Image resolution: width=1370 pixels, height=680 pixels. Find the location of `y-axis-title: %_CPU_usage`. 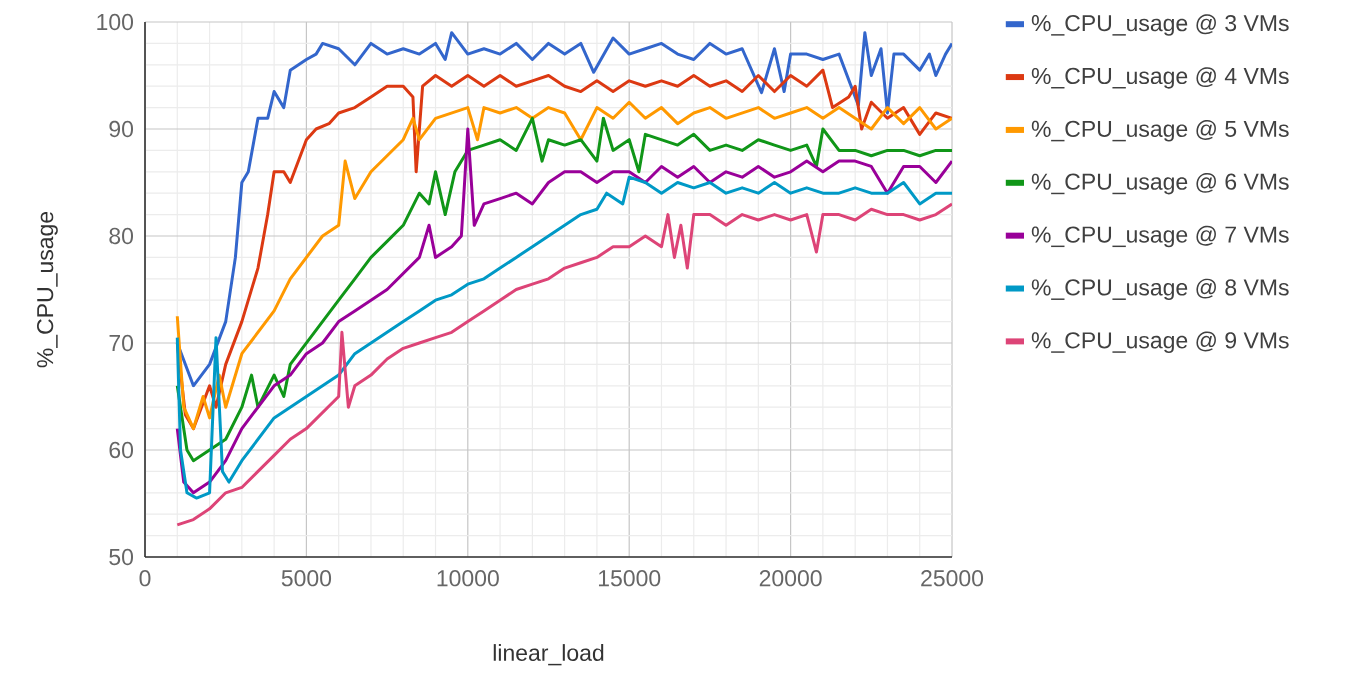

y-axis-title: %_CPU_usage is located at coordinates (47, 289).